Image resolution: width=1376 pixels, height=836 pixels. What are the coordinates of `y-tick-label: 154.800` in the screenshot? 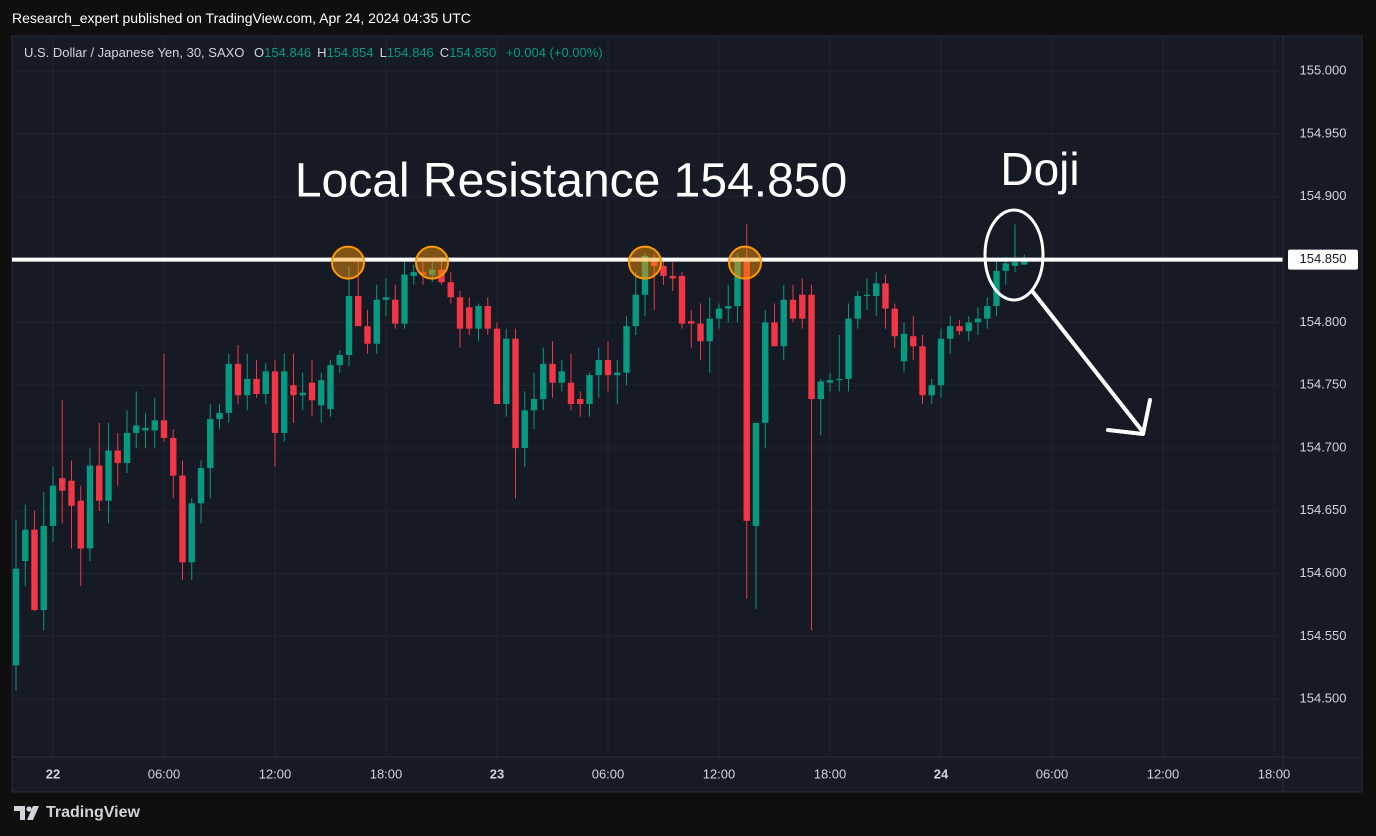 It's located at (1323, 321).